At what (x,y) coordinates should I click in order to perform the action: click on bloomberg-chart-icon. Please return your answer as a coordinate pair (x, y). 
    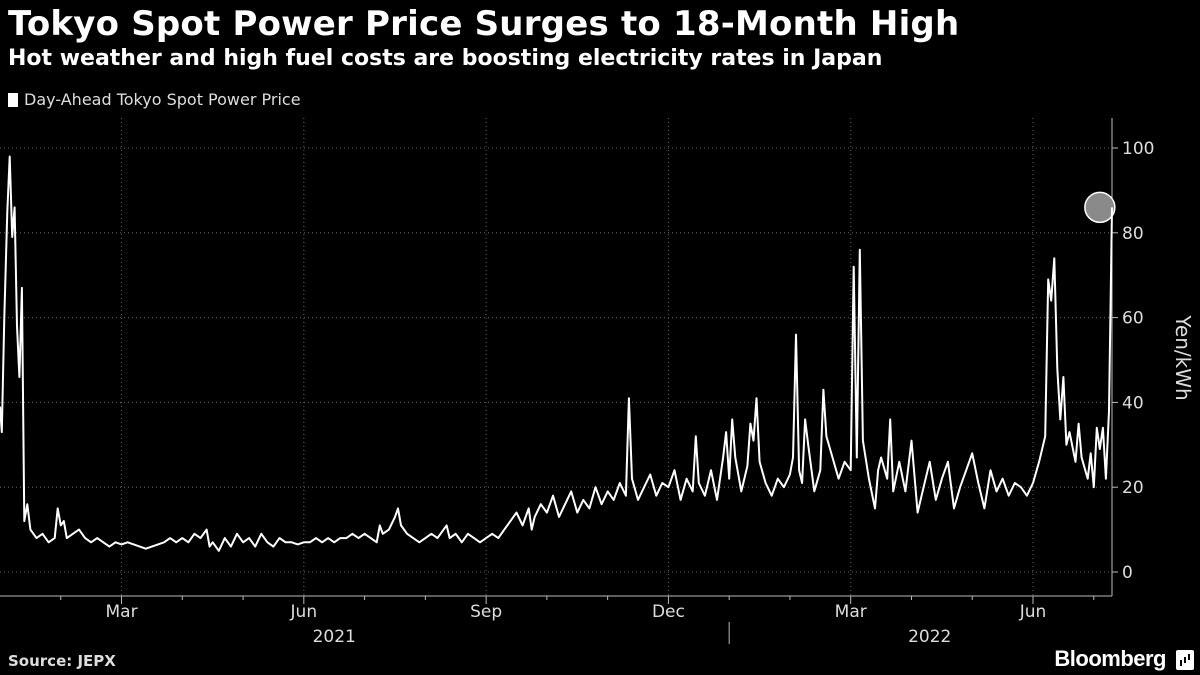
    Looking at the image, I should click on (1185, 660).